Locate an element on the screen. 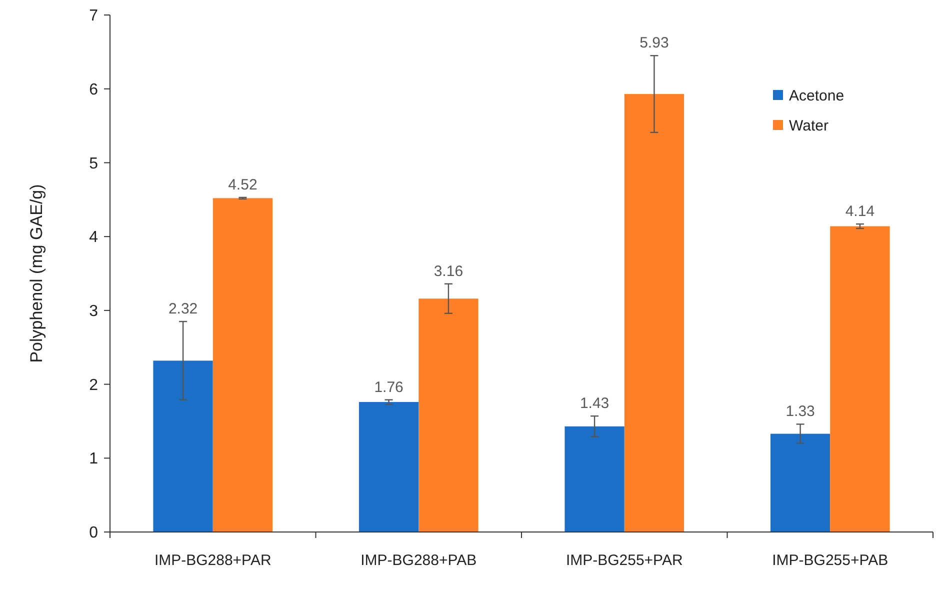  y-tick-label: 4 is located at coordinates (93, 237).